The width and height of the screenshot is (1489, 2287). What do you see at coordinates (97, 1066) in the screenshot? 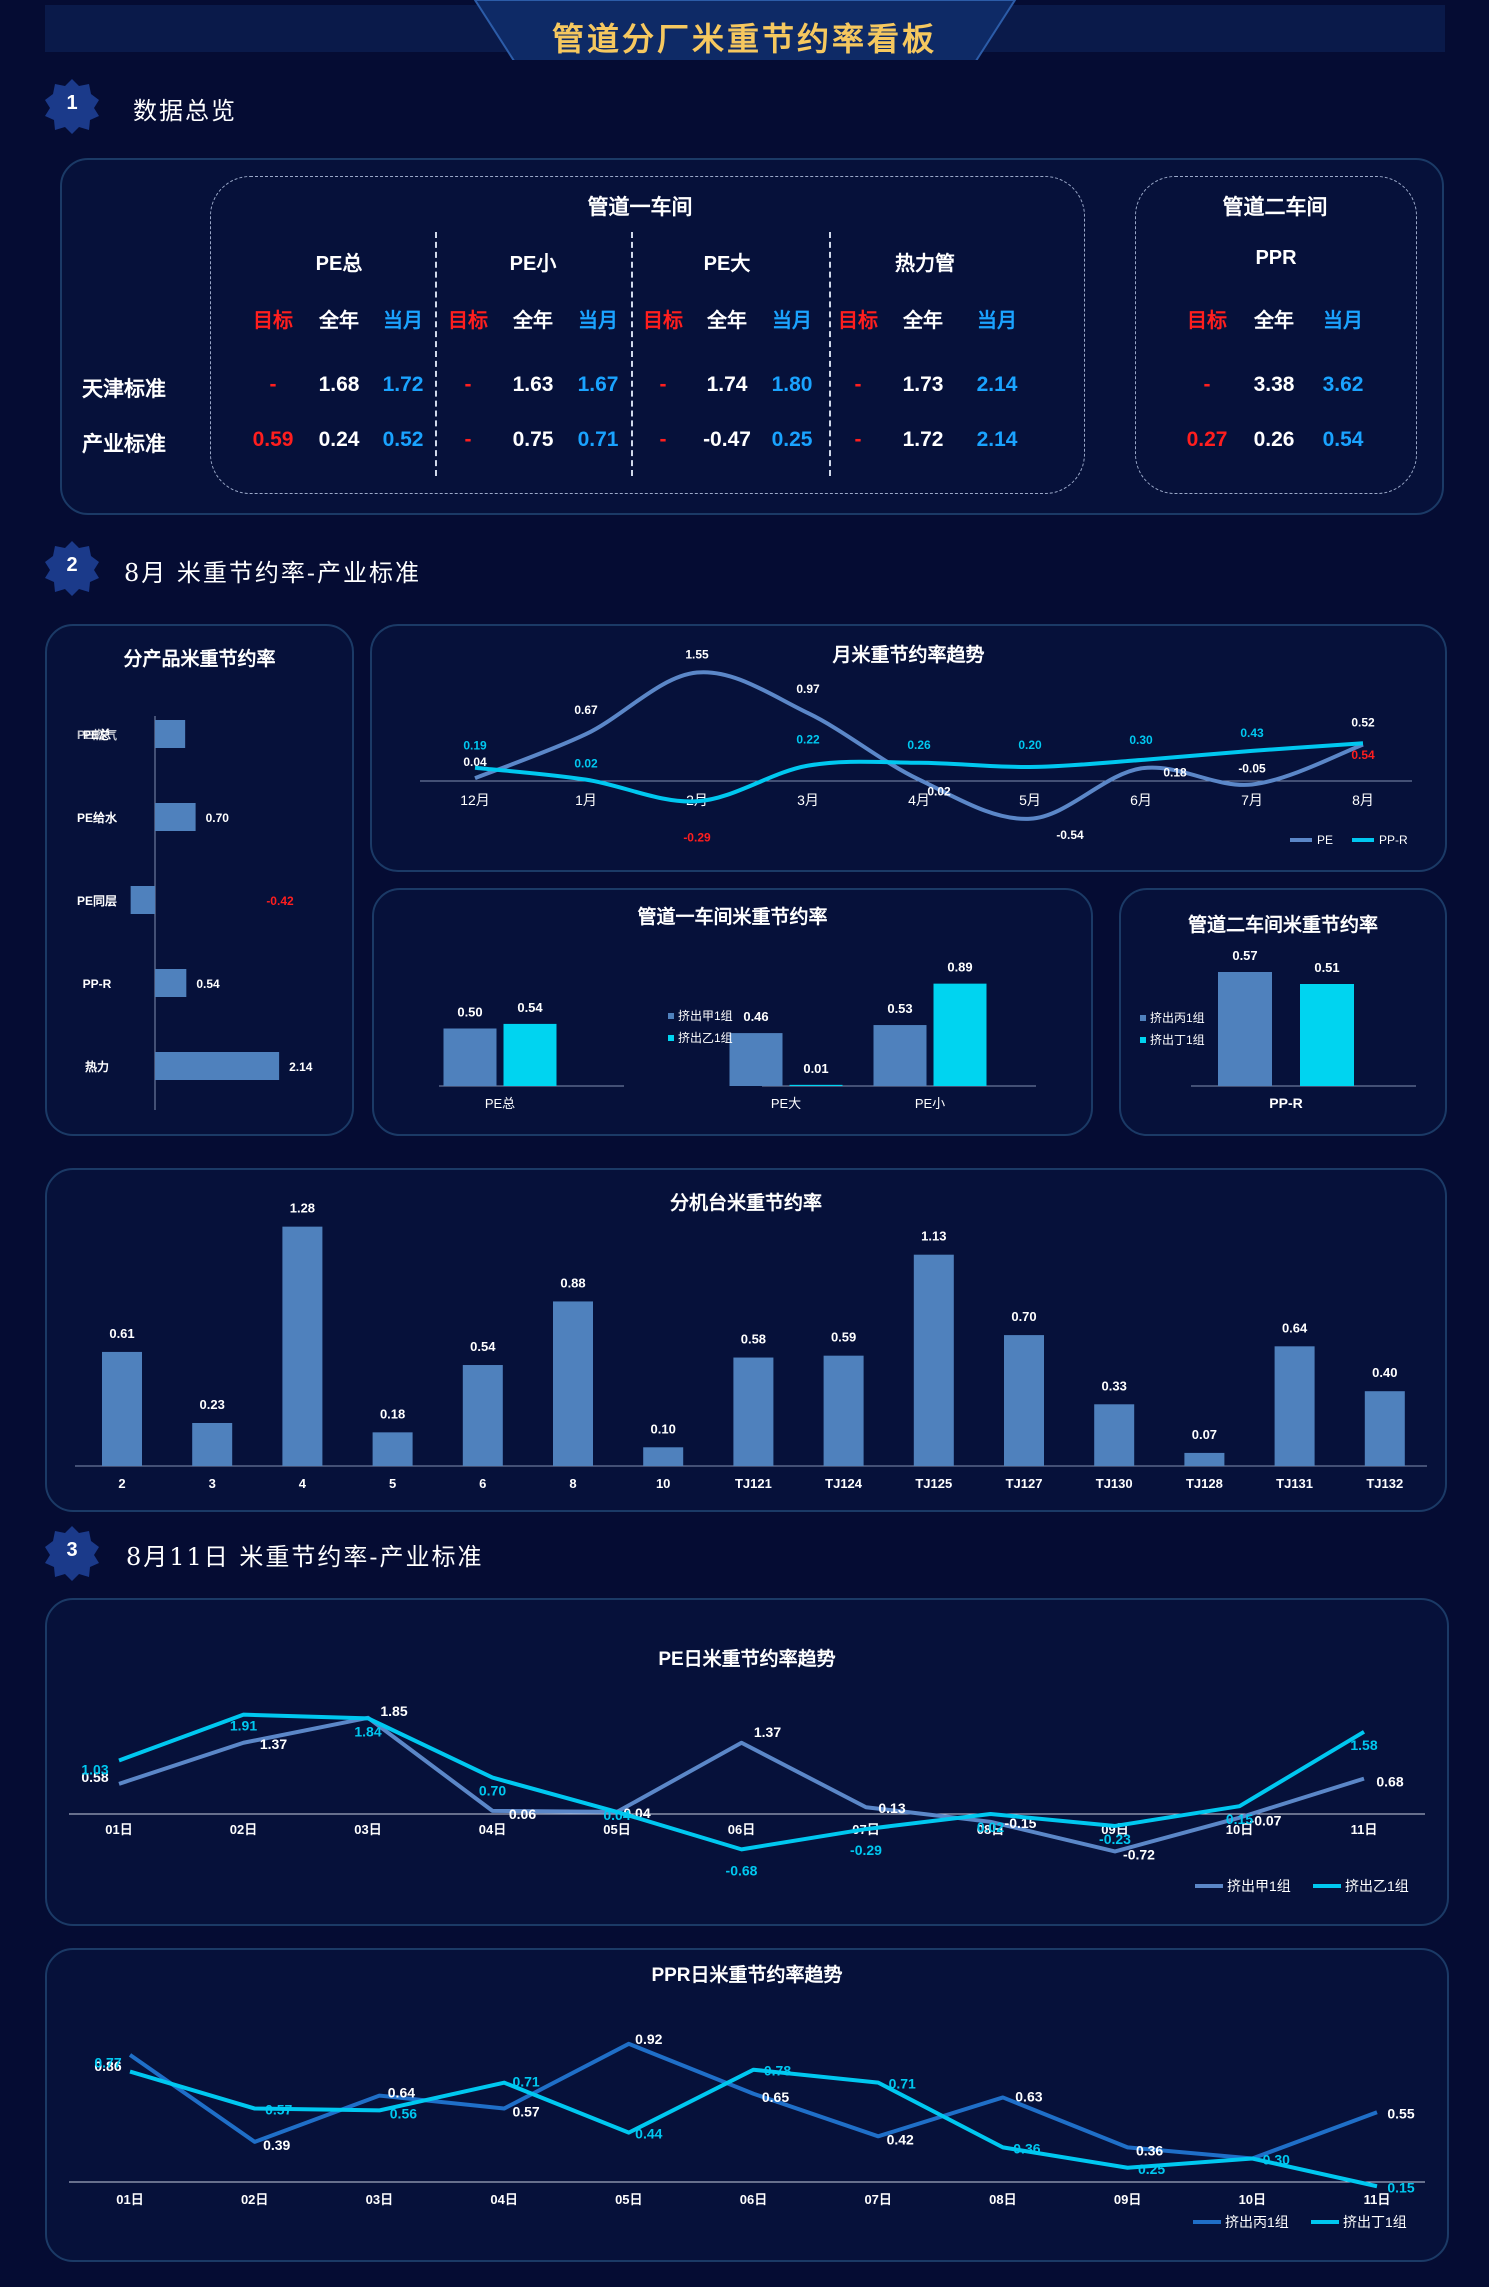
I see `category-label: 热力` at bounding box center [97, 1066].